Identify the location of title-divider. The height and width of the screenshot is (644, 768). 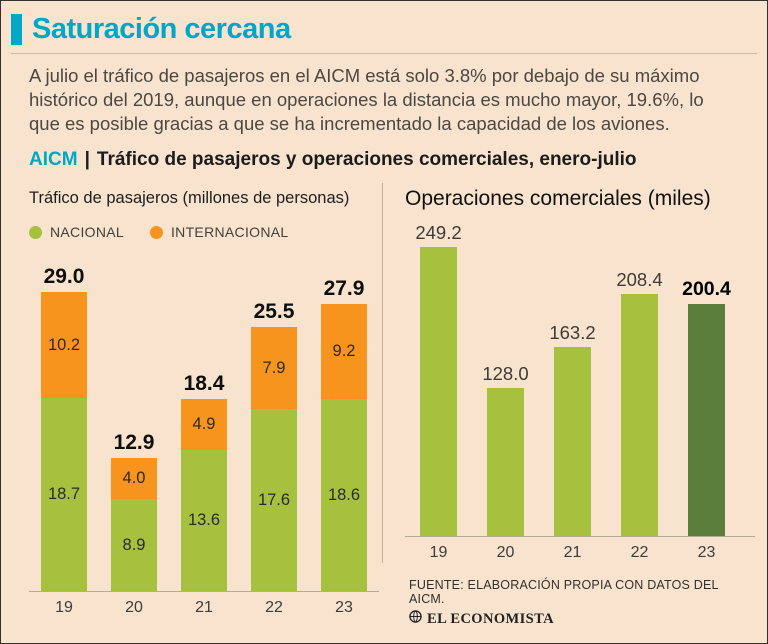
(384, 53).